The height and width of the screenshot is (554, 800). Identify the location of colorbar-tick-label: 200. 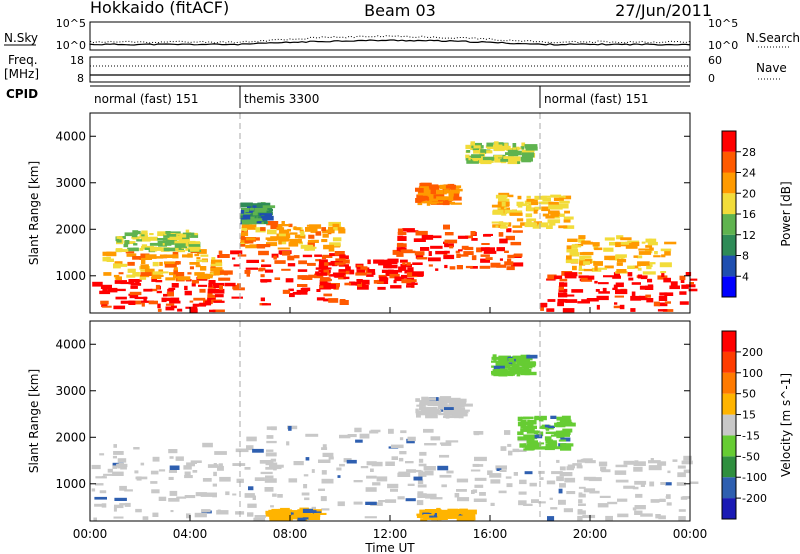
(752, 352).